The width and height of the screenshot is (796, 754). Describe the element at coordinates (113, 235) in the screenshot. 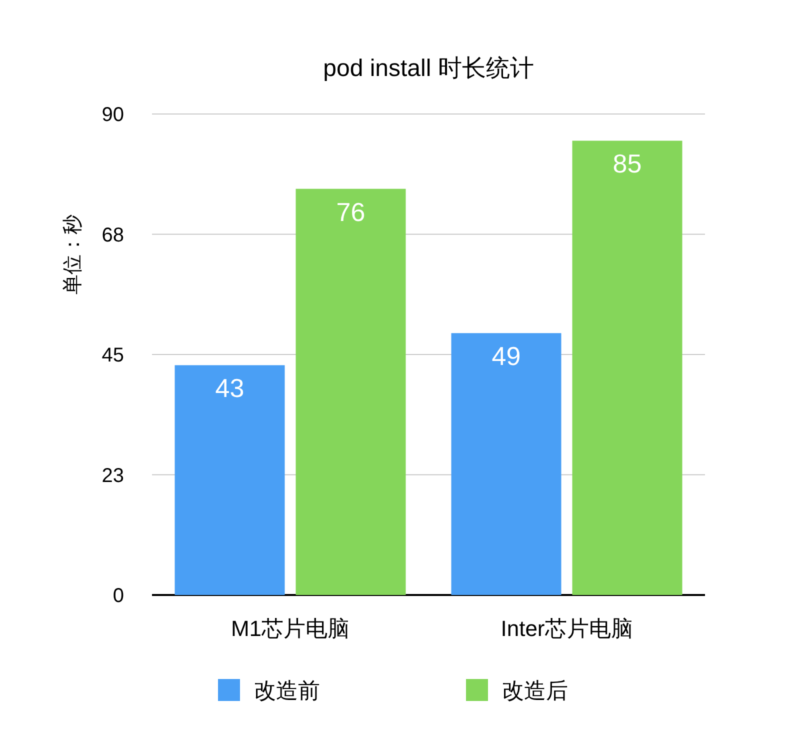

I see `y-tick-label: 68` at that location.